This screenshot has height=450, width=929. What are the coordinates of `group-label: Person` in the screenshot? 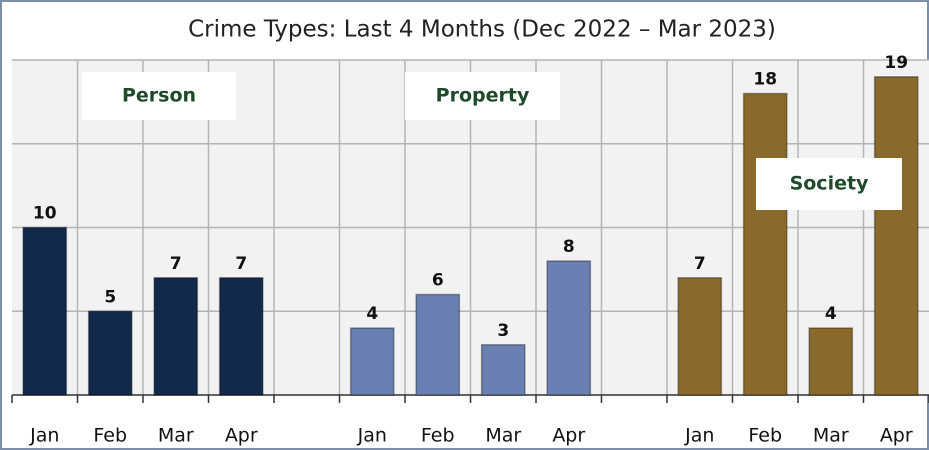 It's located at (159, 96).